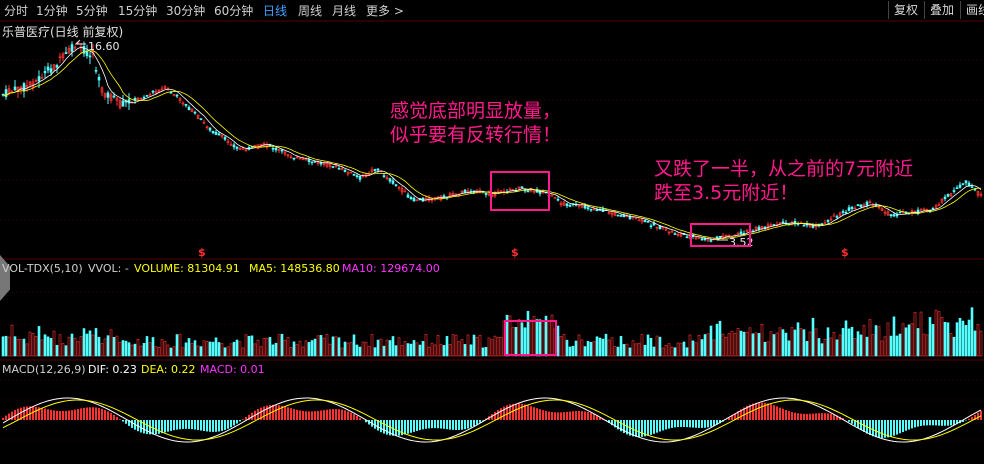 This screenshot has width=984, height=464. I want to click on period-5min-tab: 5分钟, so click(92, 11).